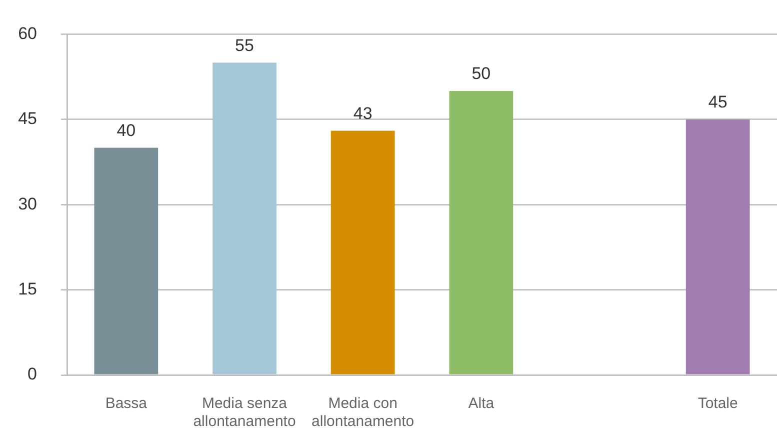 The image size is (777, 437). I want to click on y-tick-label: 45, so click(27, 118).